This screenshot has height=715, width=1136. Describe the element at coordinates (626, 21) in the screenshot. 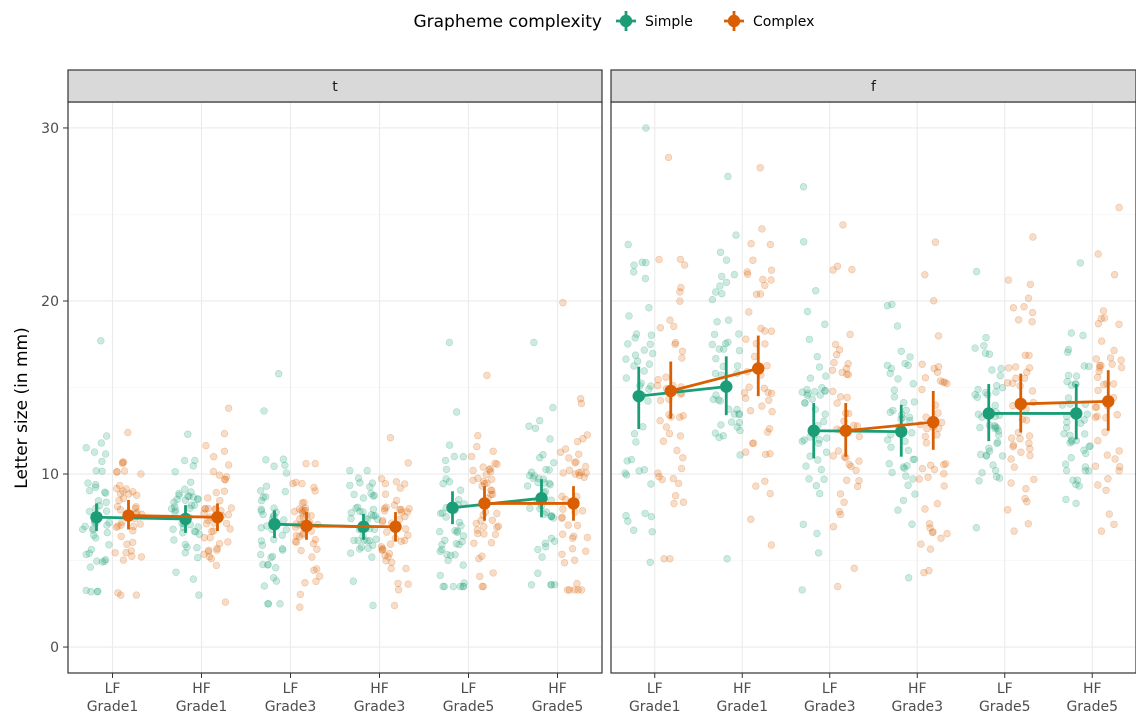

I see `legend-key-point-simple` at that location.